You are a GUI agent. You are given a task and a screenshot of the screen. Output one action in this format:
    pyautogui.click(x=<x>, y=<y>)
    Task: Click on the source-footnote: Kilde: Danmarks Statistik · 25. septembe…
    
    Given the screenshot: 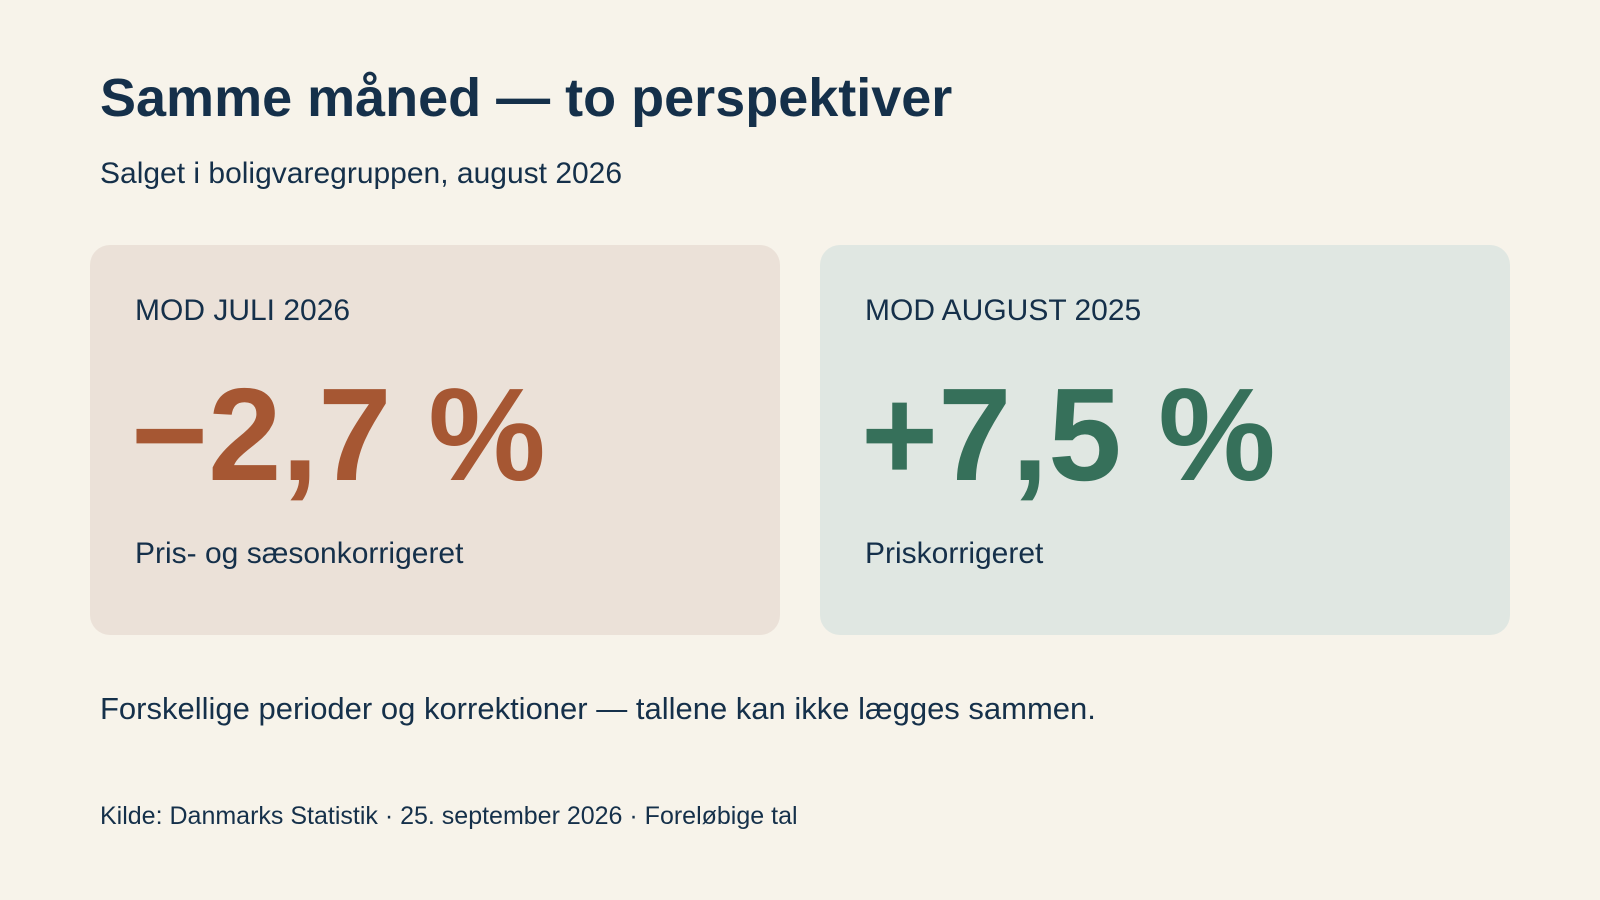 What is the action you would take?
    pyautogui.click(x=449, y=816)
    